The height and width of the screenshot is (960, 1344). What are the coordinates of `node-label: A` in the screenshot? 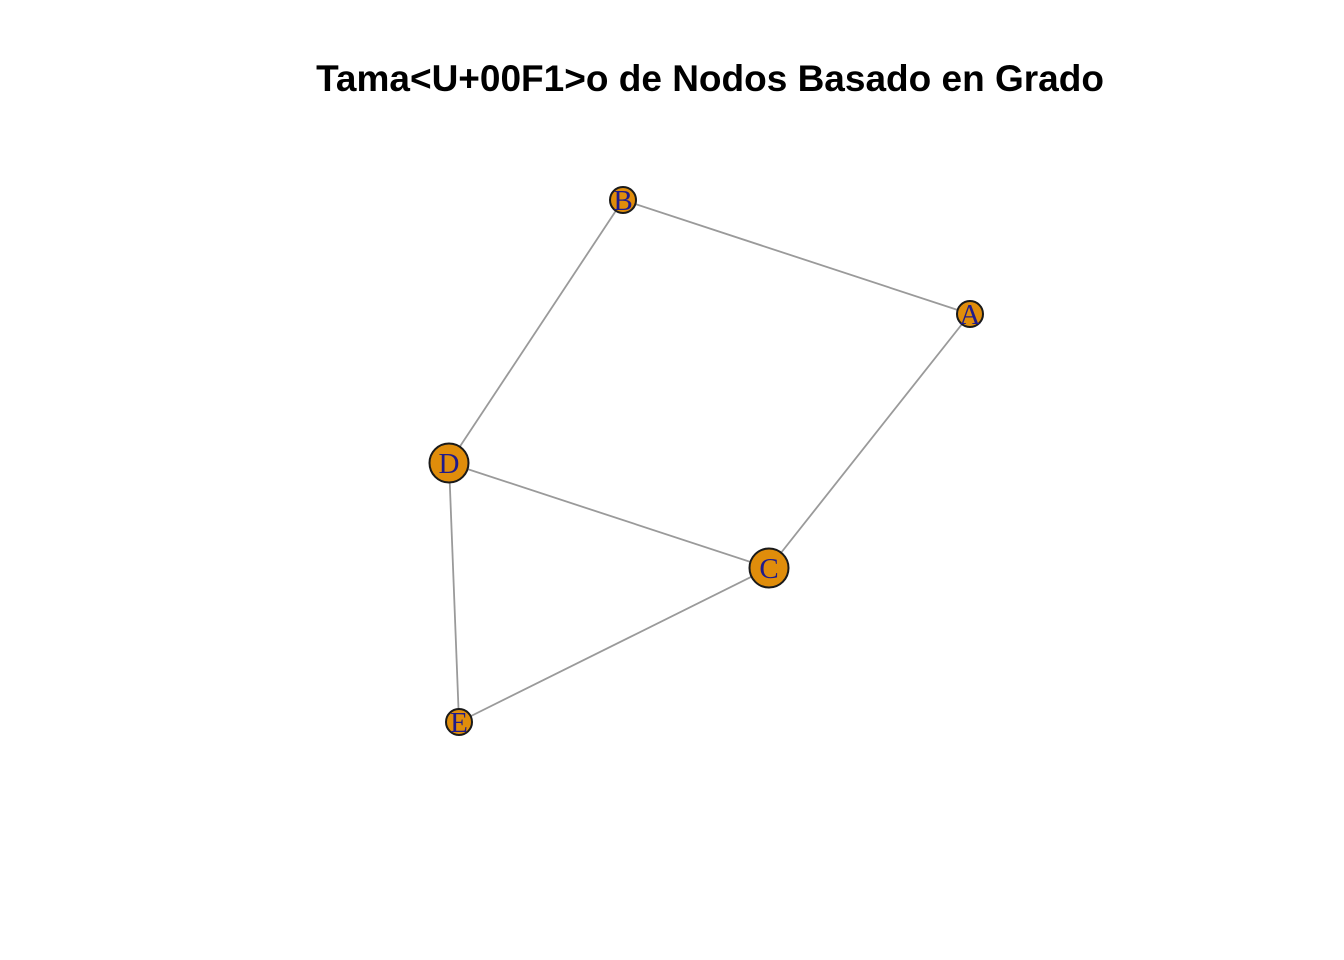 It's located at (970, 315).